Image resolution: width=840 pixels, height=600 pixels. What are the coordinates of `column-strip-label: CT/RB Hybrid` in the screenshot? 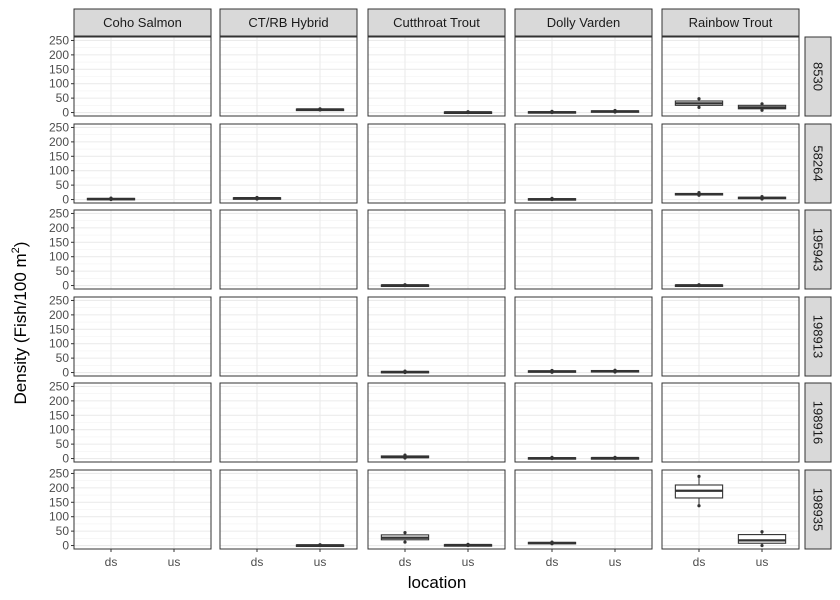 It's located at (288, 22).